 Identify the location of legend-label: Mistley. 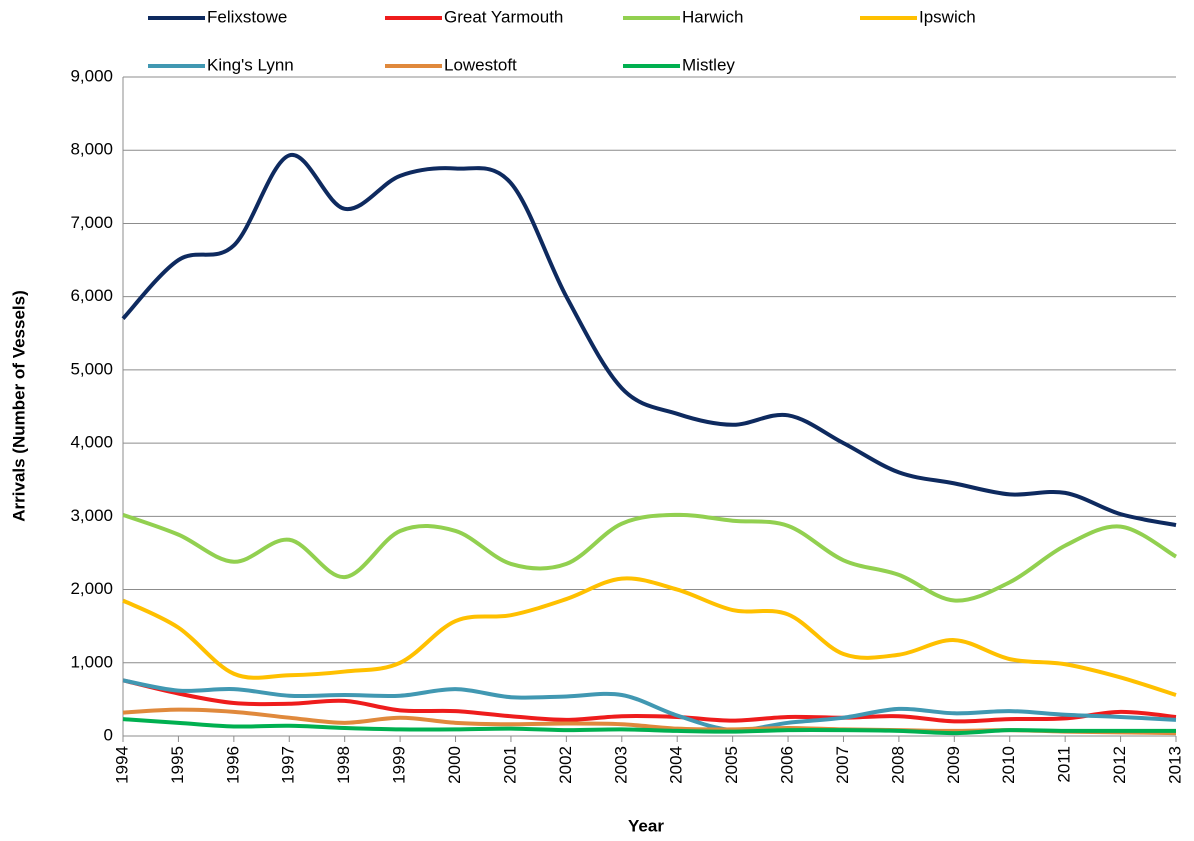
(708, 64).